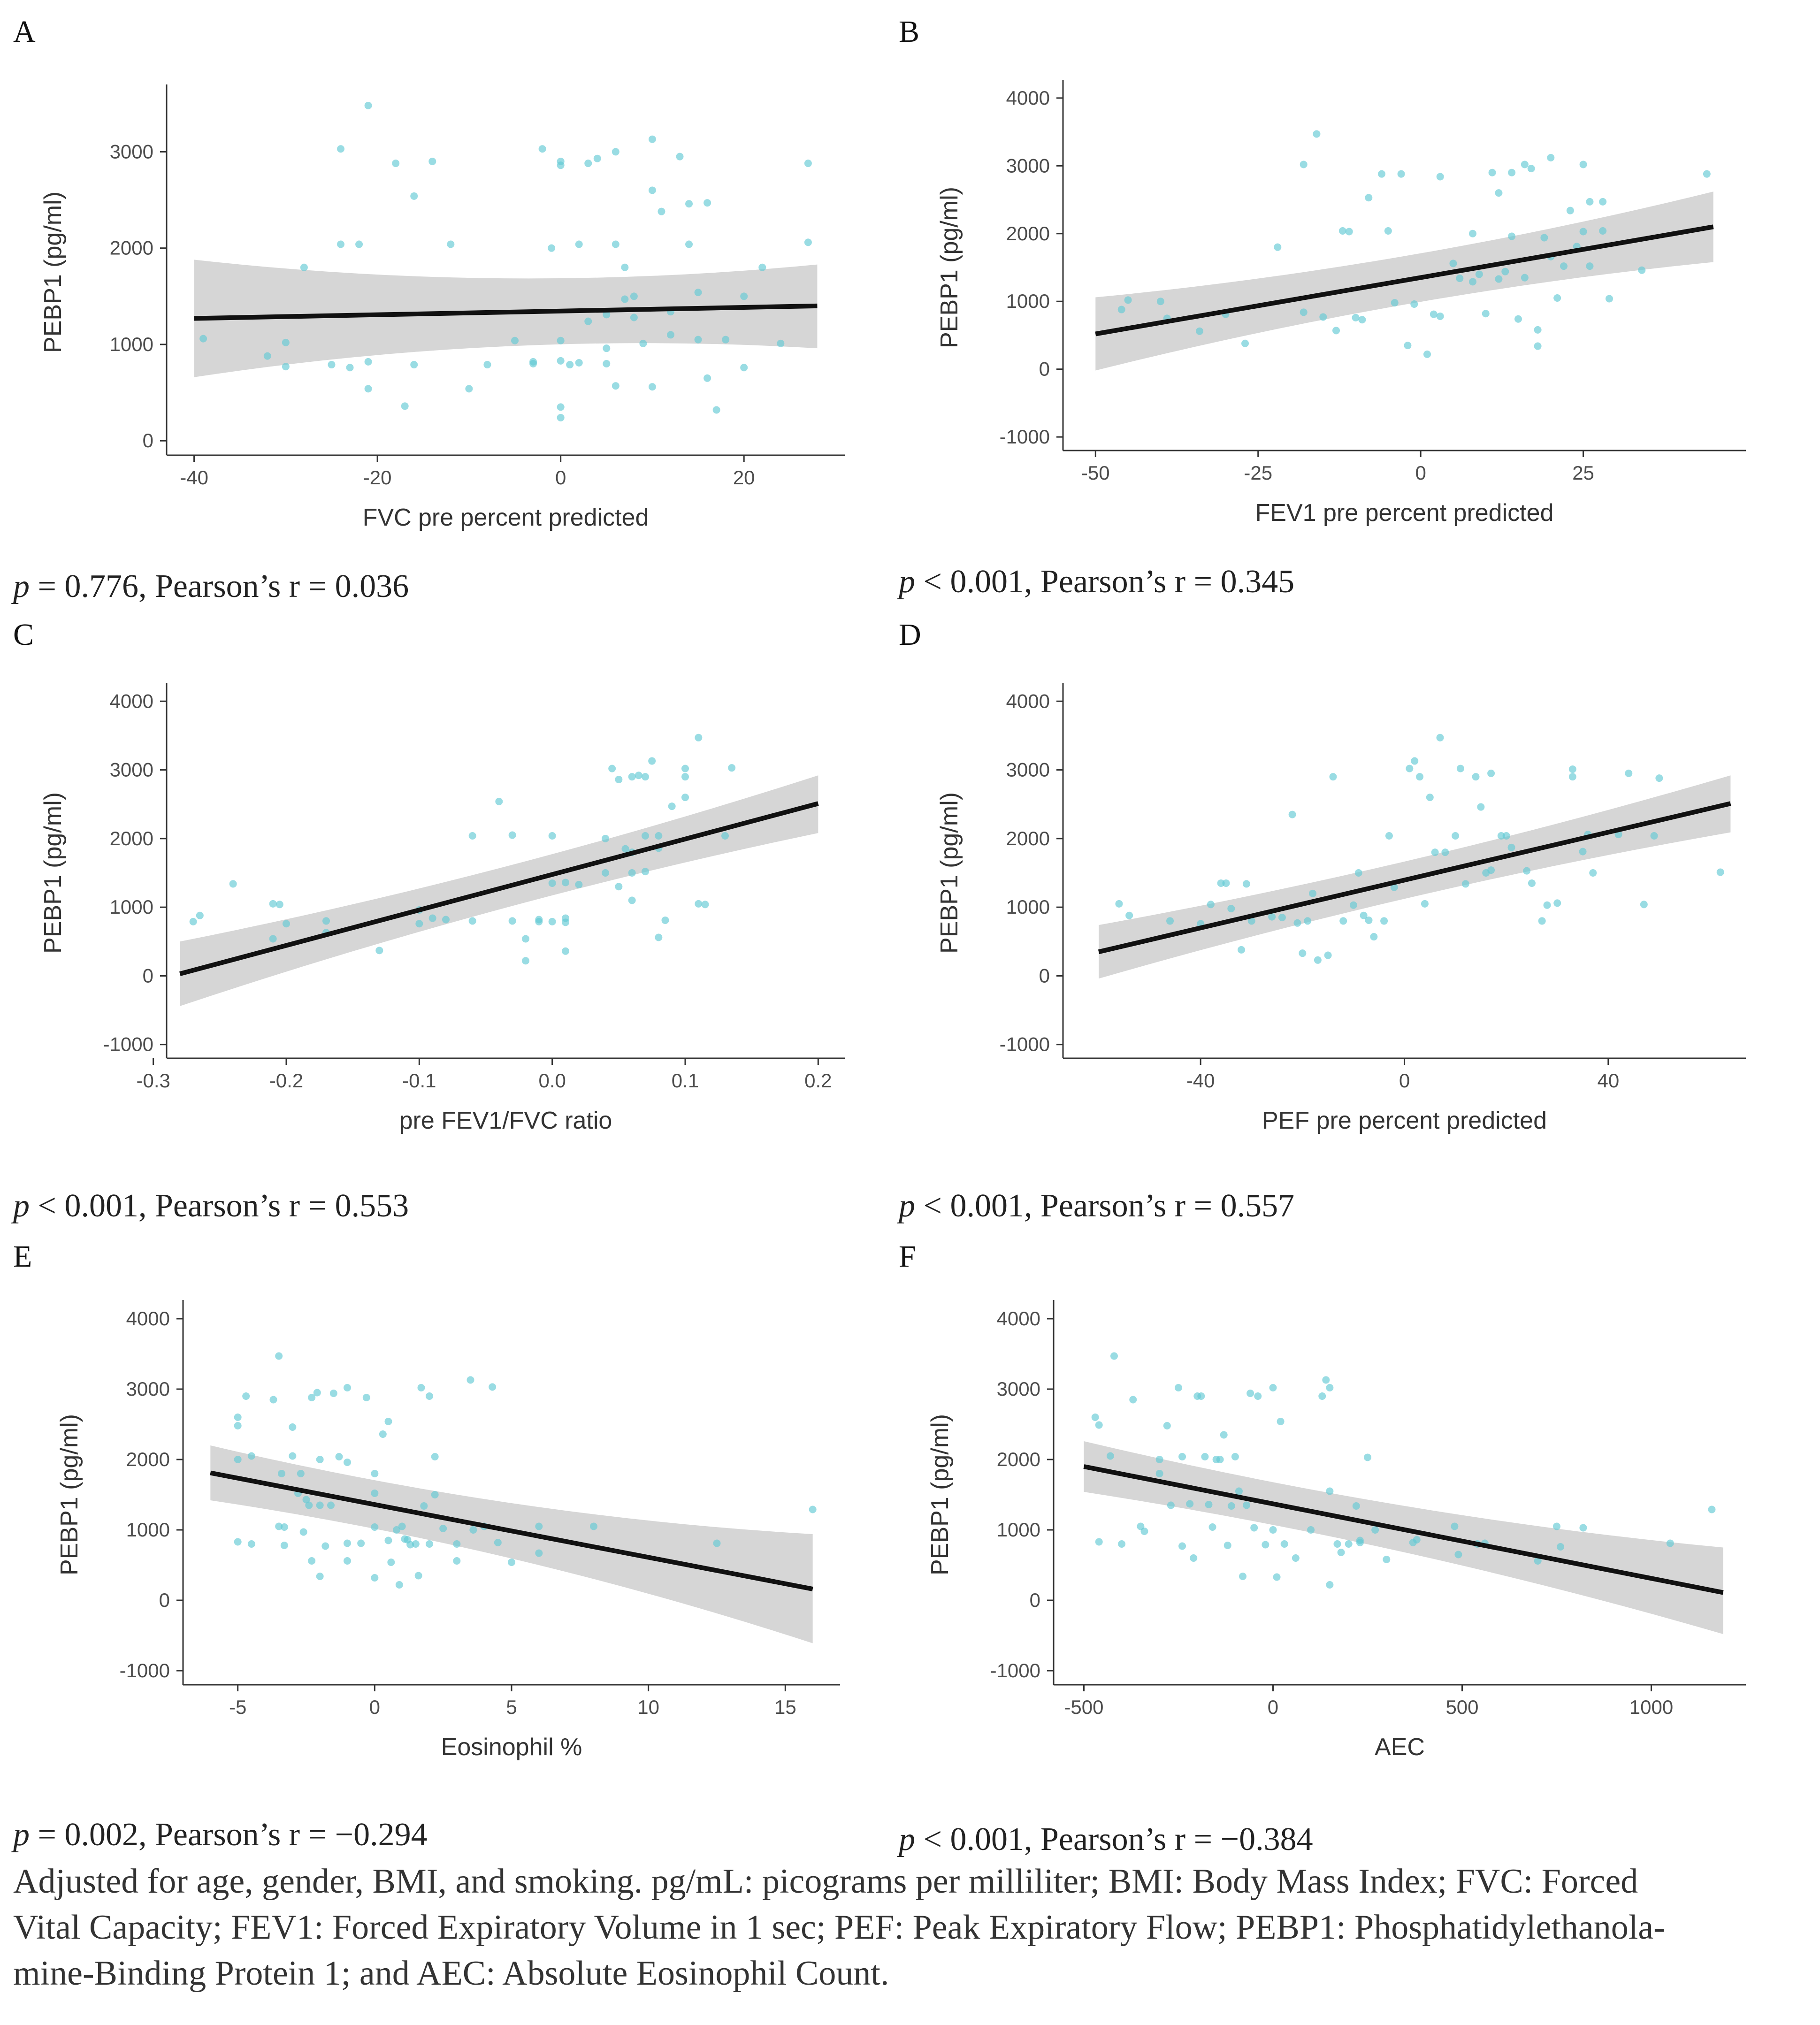 Image resolution: width=1820 pixels, height=2025 pixels. Describe the element at coordinates (220, 1835) in the screenshot. I see `stats-line-e: p = 0.002, Pearson’s r = −0.294` at that location.